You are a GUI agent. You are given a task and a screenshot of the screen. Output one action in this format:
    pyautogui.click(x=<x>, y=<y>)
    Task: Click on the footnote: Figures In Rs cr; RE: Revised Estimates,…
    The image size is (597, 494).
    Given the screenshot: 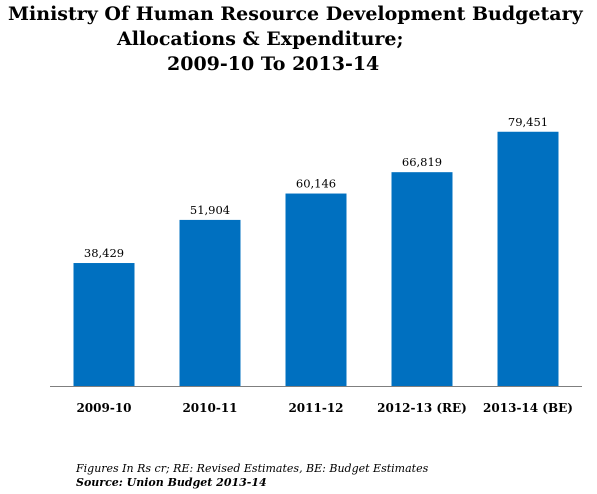 What is the action you would take?
    pyautogui.click(x=252, y=468)
    